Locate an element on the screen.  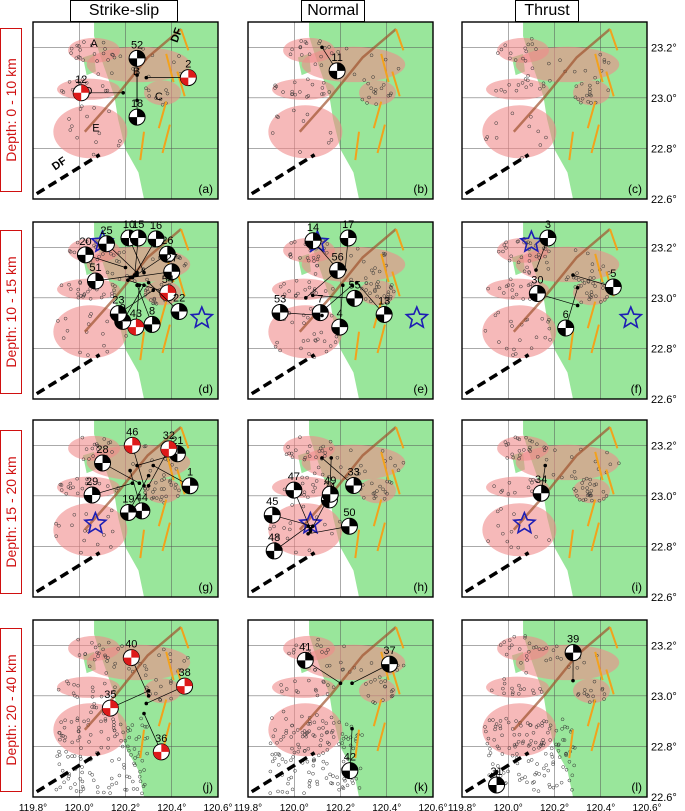
mechanism-id-label: 56 is located at coordinates (337, 257).